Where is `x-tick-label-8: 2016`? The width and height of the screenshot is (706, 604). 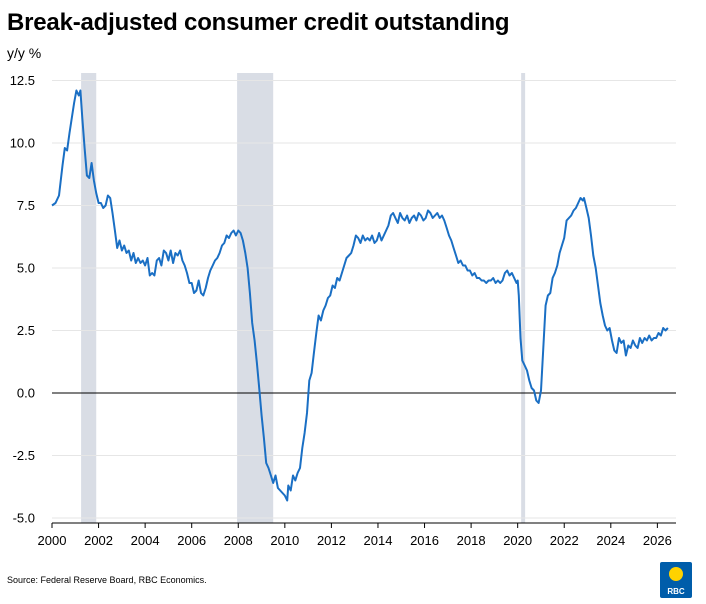
x-tick-label-8: 2016 is located at coordinates (424, 540).